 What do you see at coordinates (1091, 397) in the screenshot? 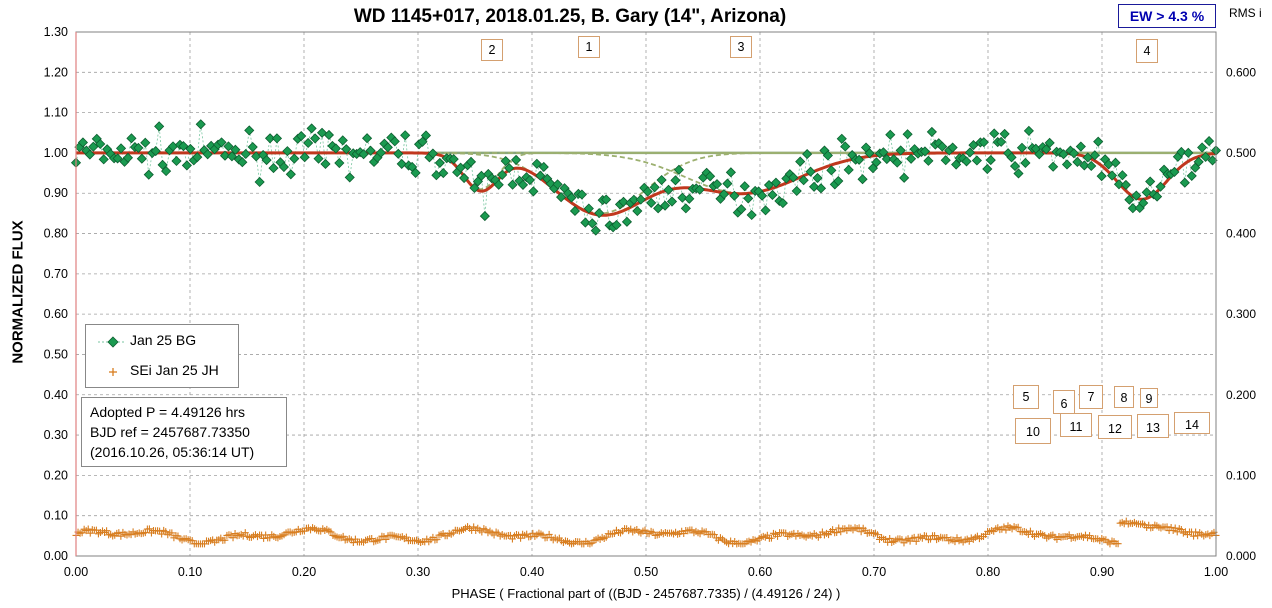
I see `annotation-7: 7` at bounding box center [1091, 397].